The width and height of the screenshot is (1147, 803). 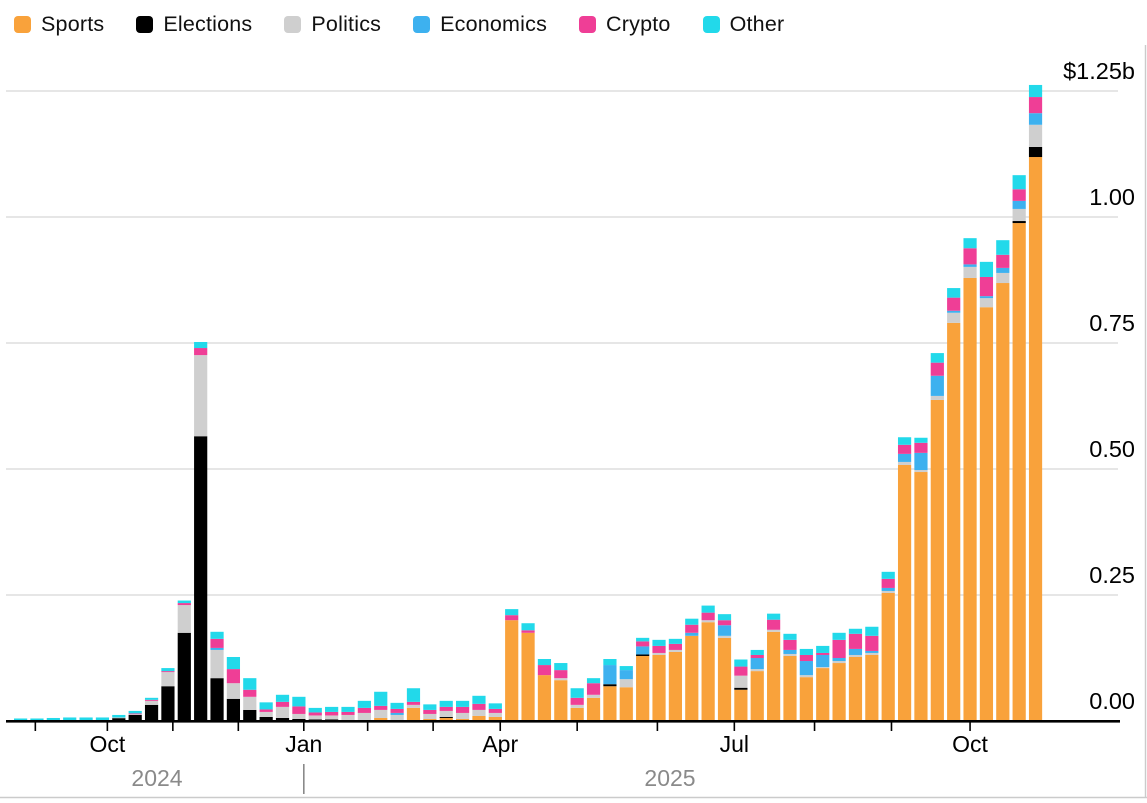 I want to click on legend-item-politics: Politics, so click(x=332, y=24).